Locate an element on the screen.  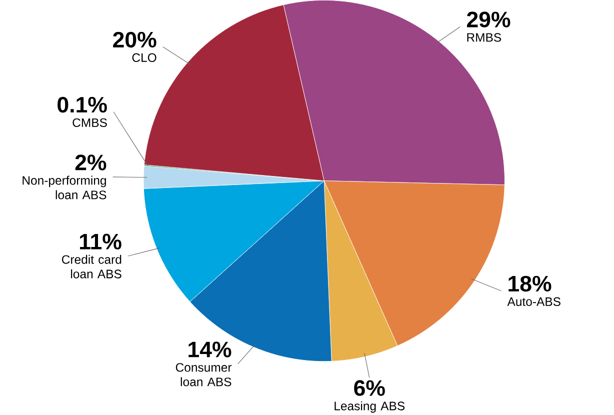
data-label: 11% is located at coordinates (101, 242).